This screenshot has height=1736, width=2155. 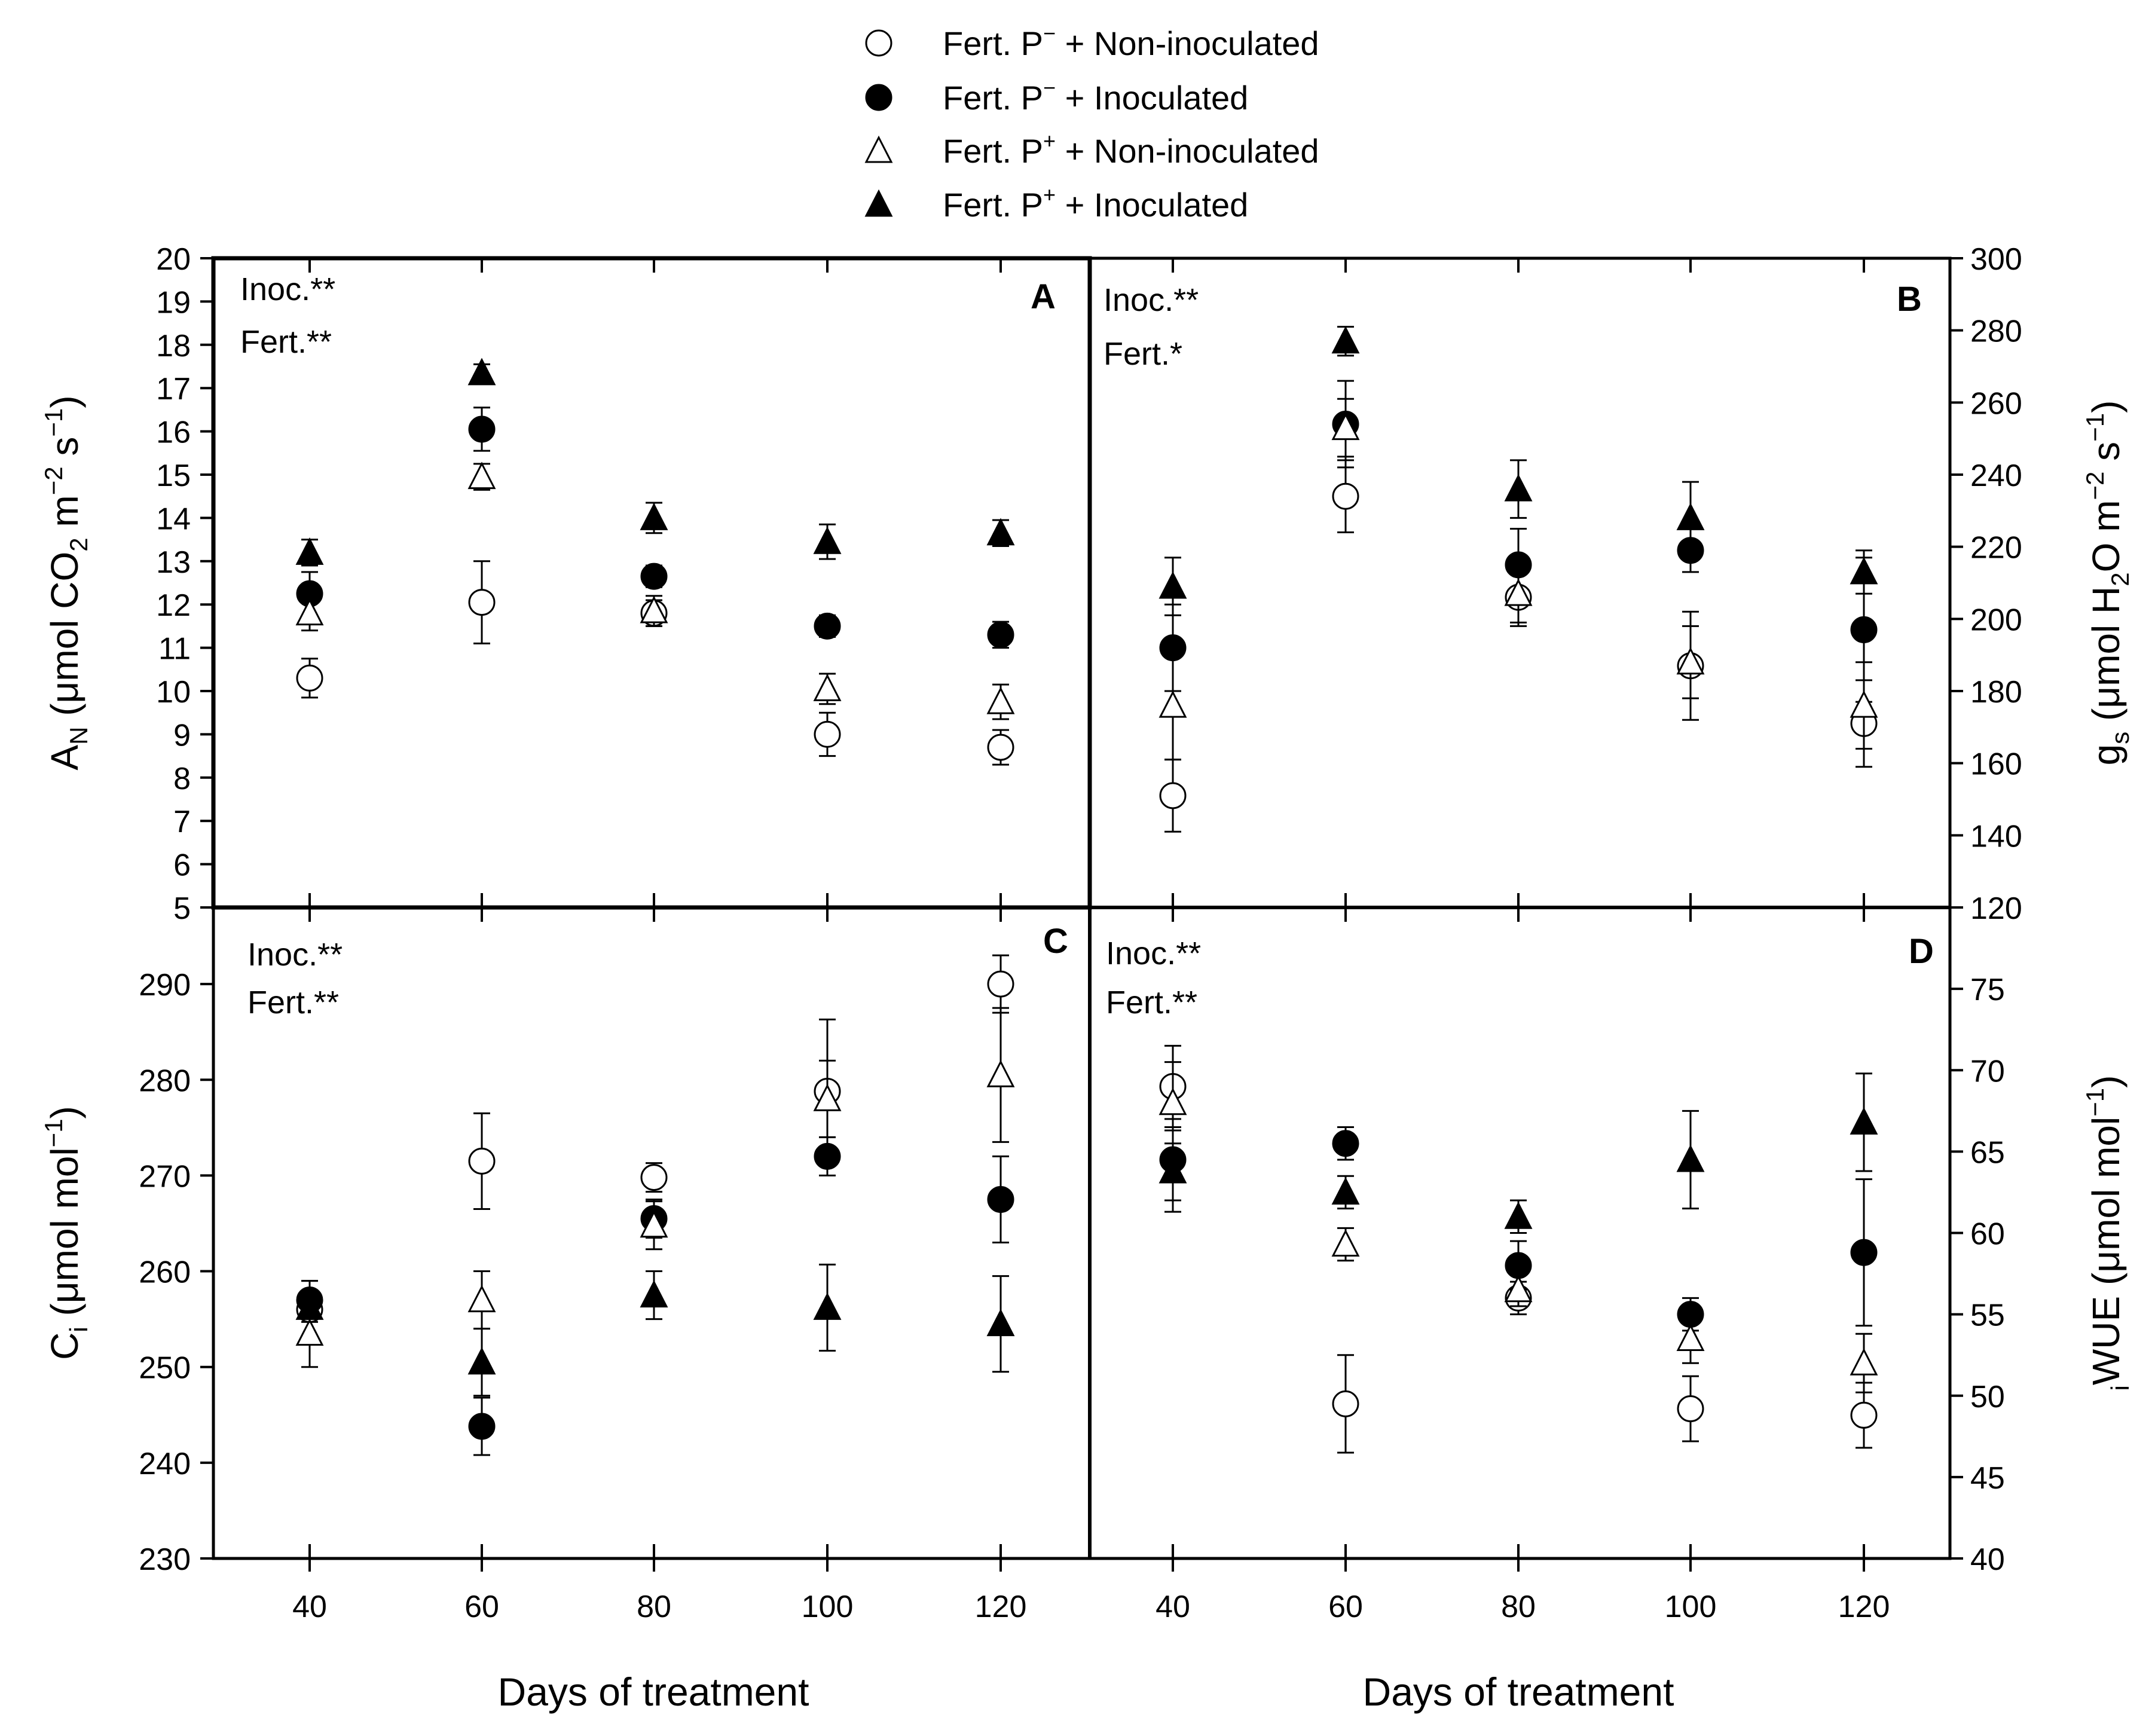 What do you see at coordinates (878, 203) in the screenshot?
I see `legend-marker-triangle-filled` at bounding box center [878, 203].